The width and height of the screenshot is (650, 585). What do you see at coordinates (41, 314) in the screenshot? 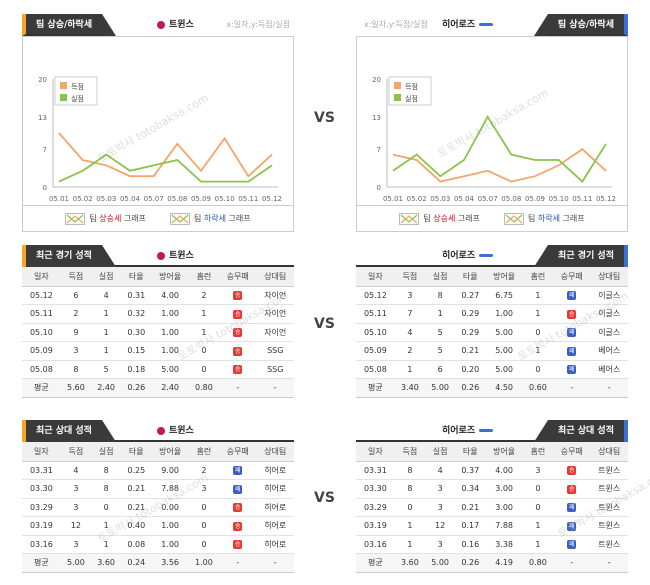
I see `cell-date: 05.11` at bounding box center [41, 314].